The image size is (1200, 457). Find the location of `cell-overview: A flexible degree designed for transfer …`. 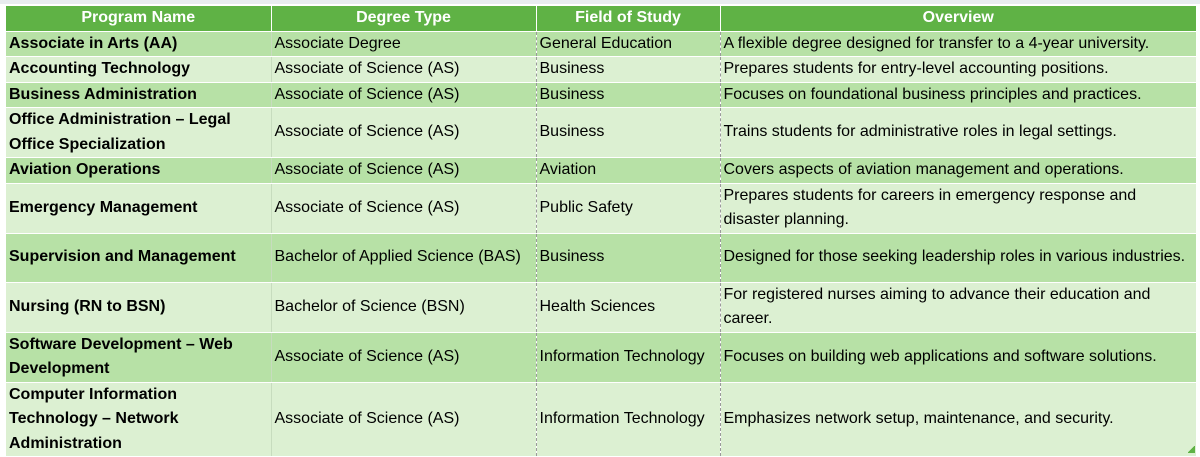

cell-overview: A flexible degree designed for transfer … is located at coordinates (957, 44).